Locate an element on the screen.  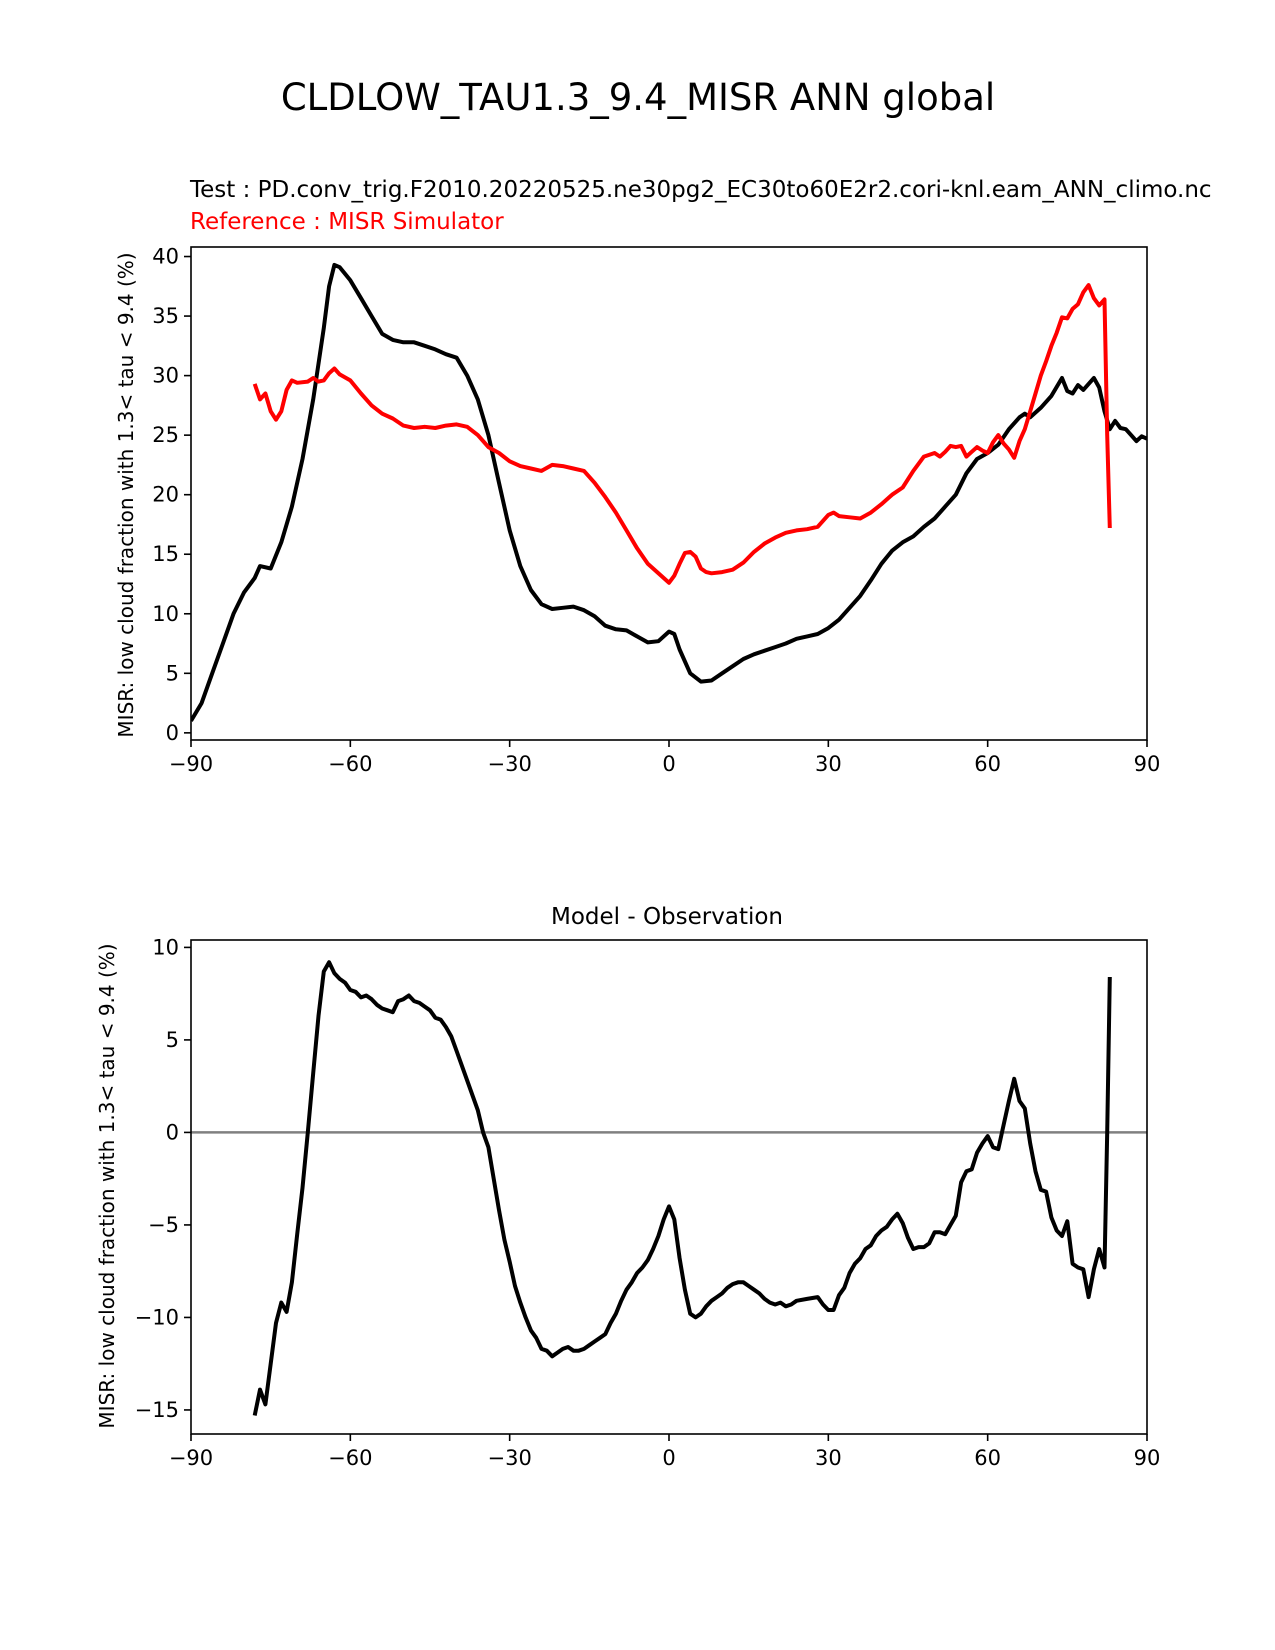
bottom-y-tick-label: −15 is located at coordinates (157, 1410).